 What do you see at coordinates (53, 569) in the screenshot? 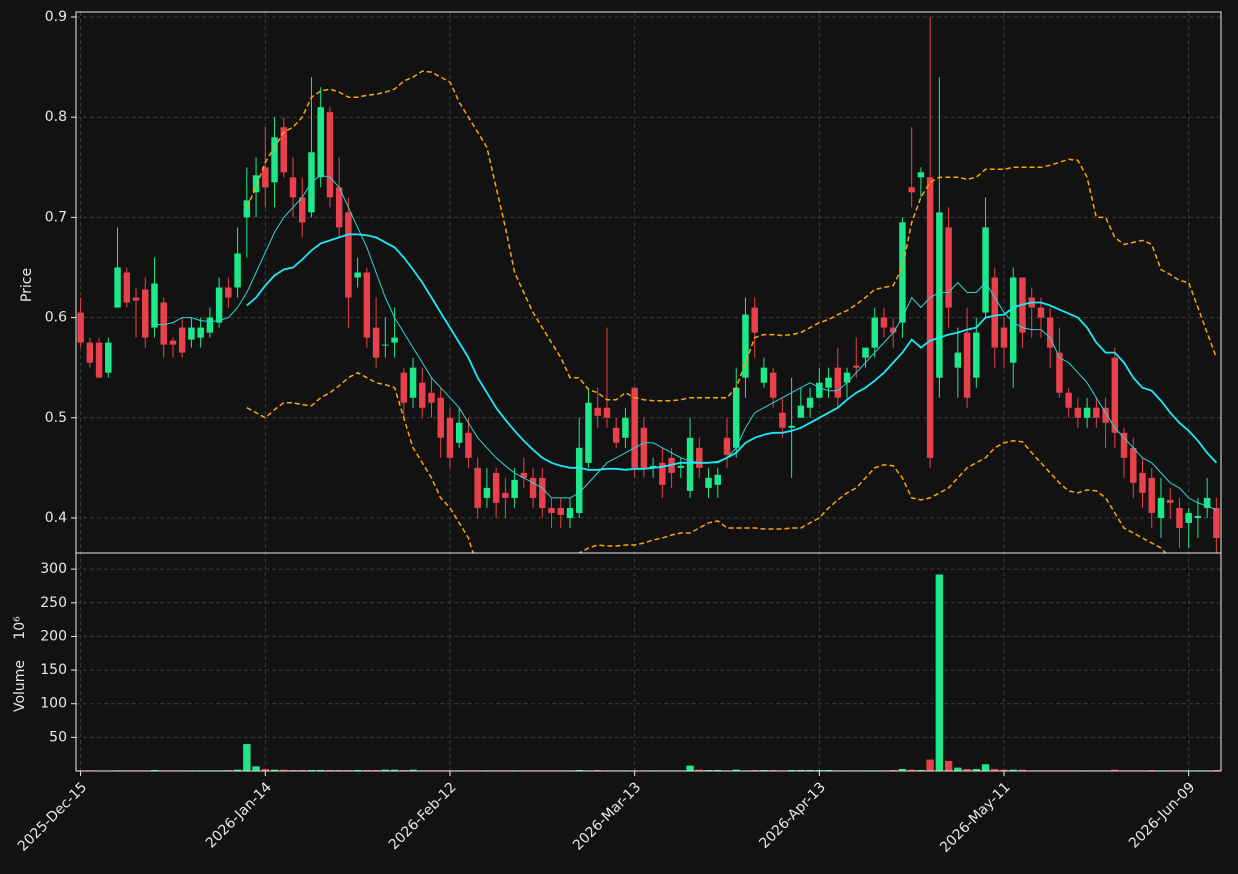
I see `volume-tick-label: 300` at bounding box center [53, 569].